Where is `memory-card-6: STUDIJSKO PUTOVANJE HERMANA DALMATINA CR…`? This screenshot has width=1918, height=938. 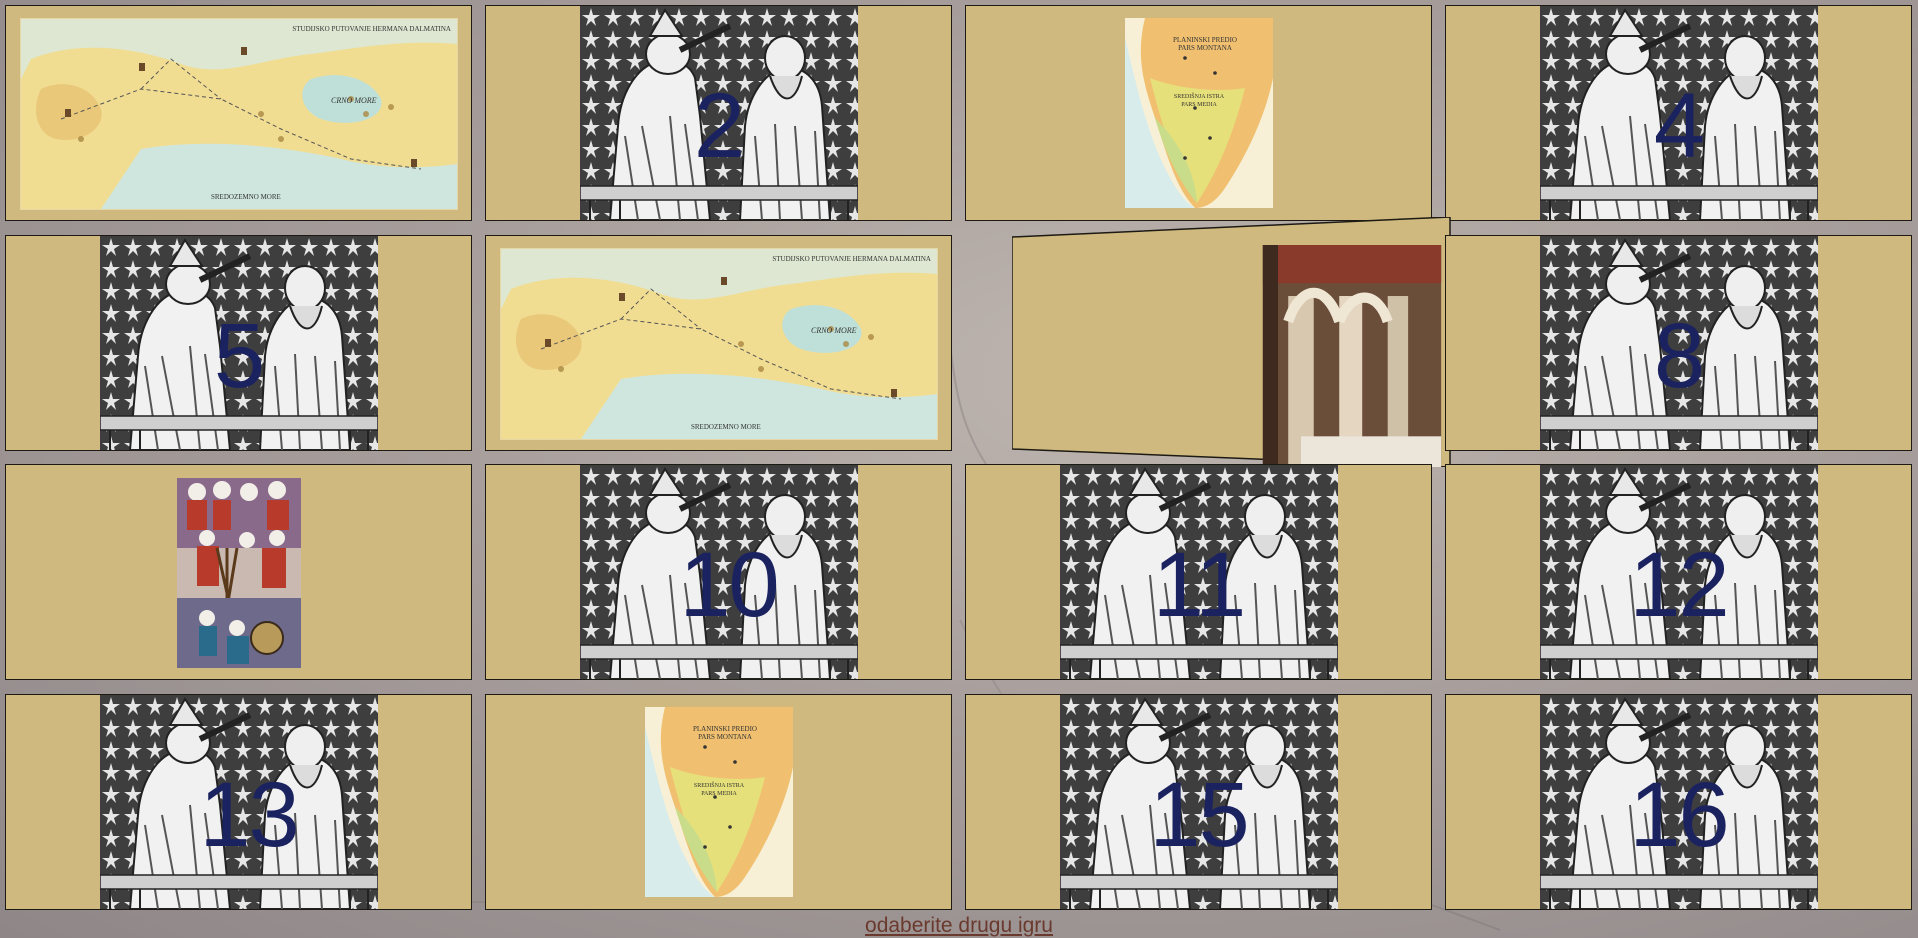
memory-card-6: STUDIJSKO PUTOVANJE HERMANA DALMATINA CR… is located at coordinates (718, 343).